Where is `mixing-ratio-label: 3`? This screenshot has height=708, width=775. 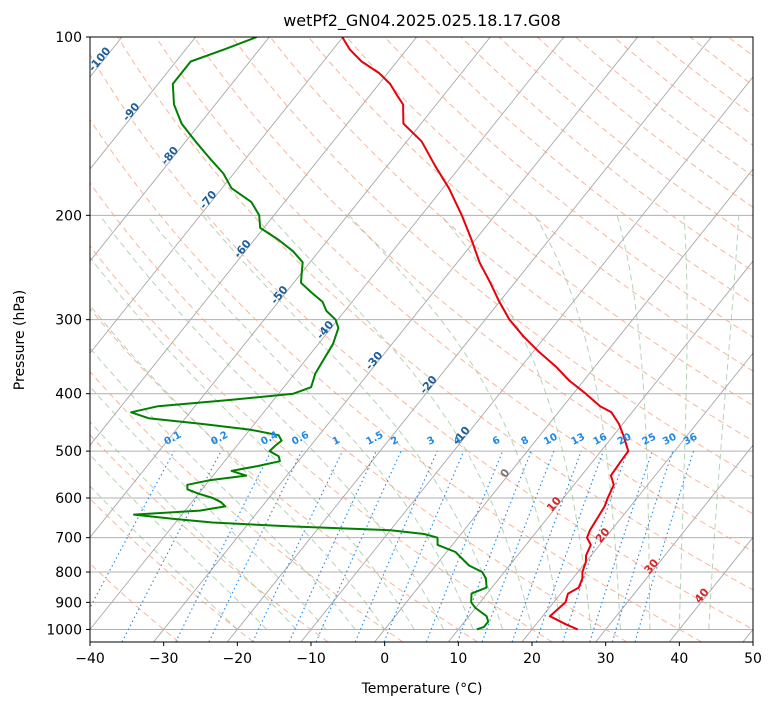
mixing-ratio-label: 3 is located at coordinates (430, 441).